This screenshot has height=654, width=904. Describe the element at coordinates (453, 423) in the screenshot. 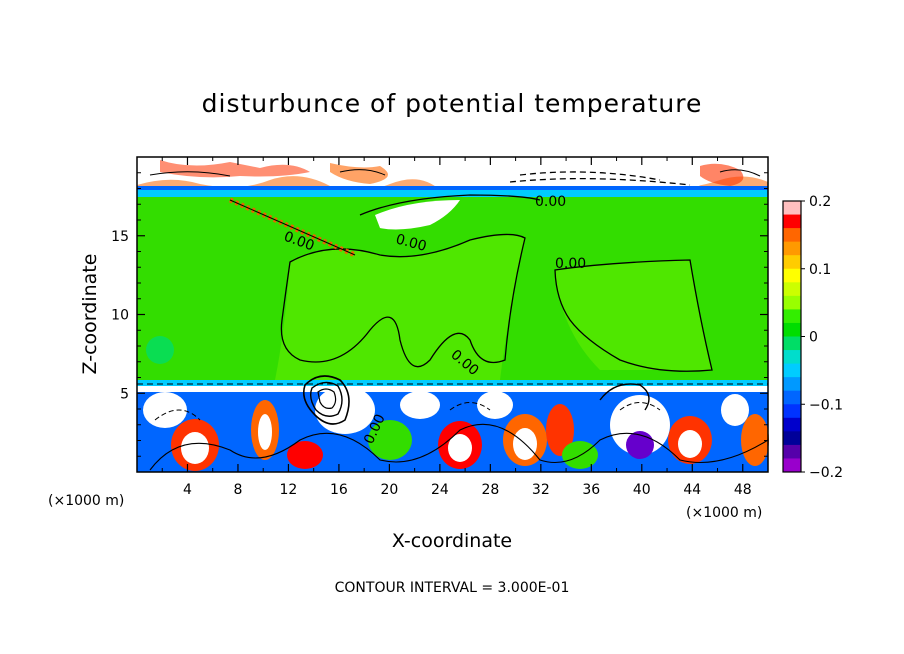

I see `lower-disturbance-band` at that location.